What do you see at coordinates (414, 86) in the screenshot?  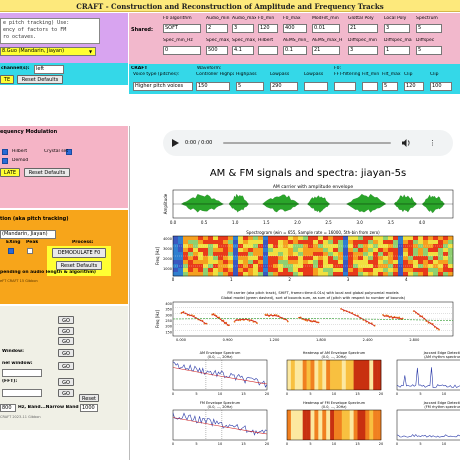 I see `craft-input-8: 120` at bounding box center [414, 86].